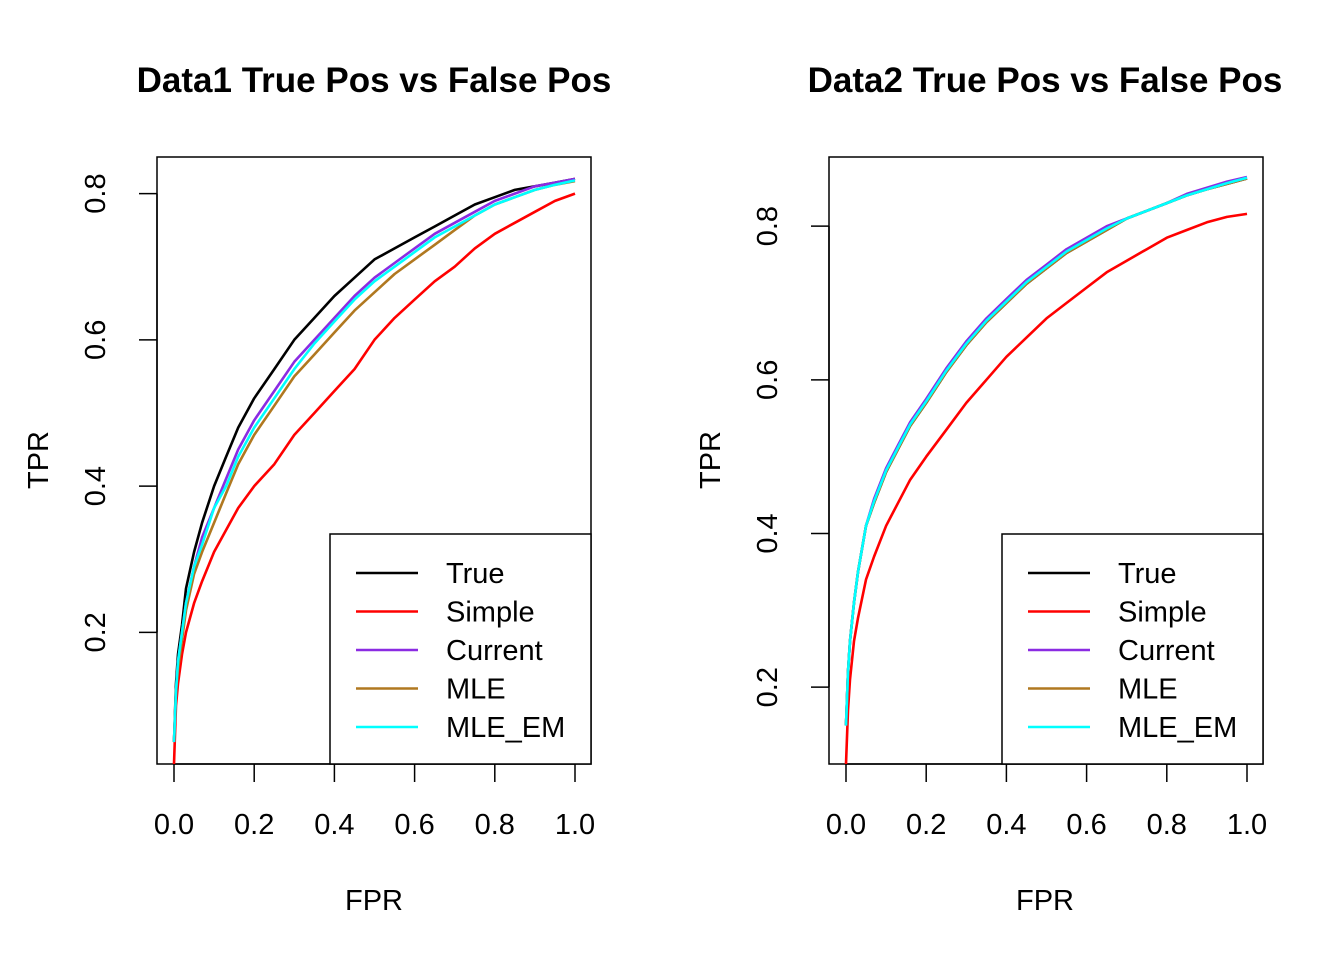 Image resolution: width=1344 pixels, height=960 pixels. I want to click on chart-title: Data1 True Pos vs False Pos, so click(374, 80).